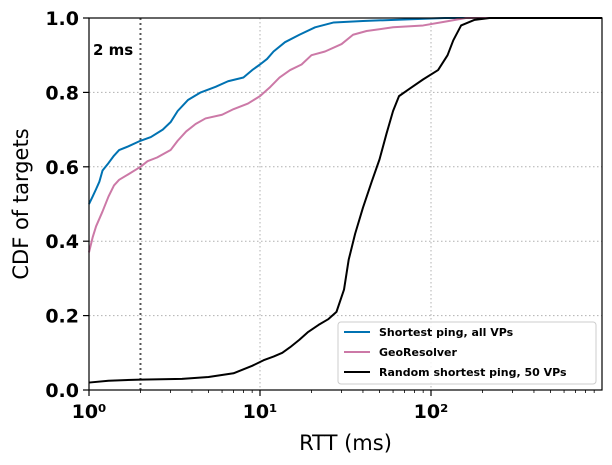 The width and height of the screenshot is (612, 465). Describe the element at coordinates (89, 412) in the screenshot. I see `x-tick-label: 10⁰` at that location.